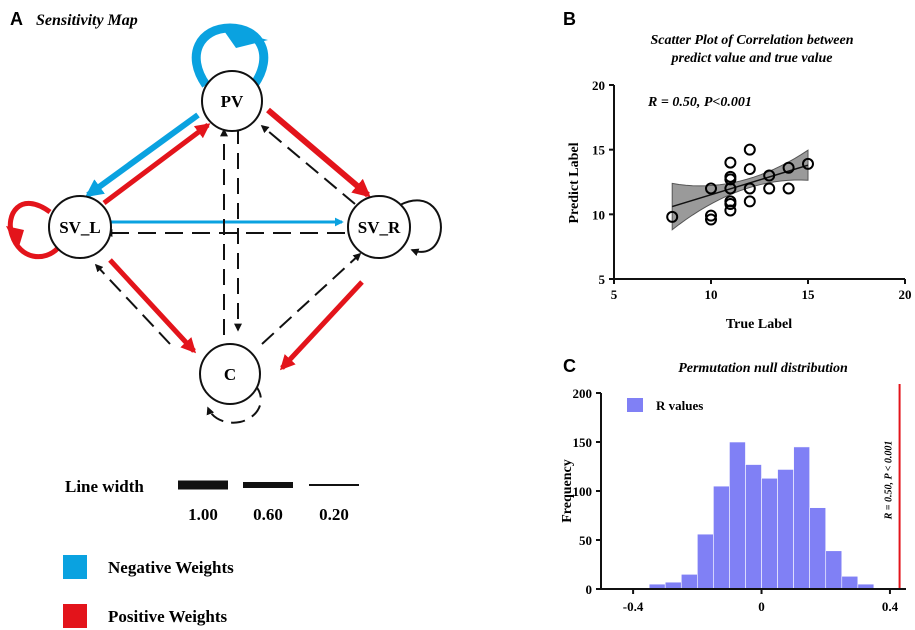 This screenshot has height=630, width=915. What do you see at coordinates (87, 20) in the screenshot?
I see `panel-a-title: Sensitivity Map` at bounding box center [87, 20].